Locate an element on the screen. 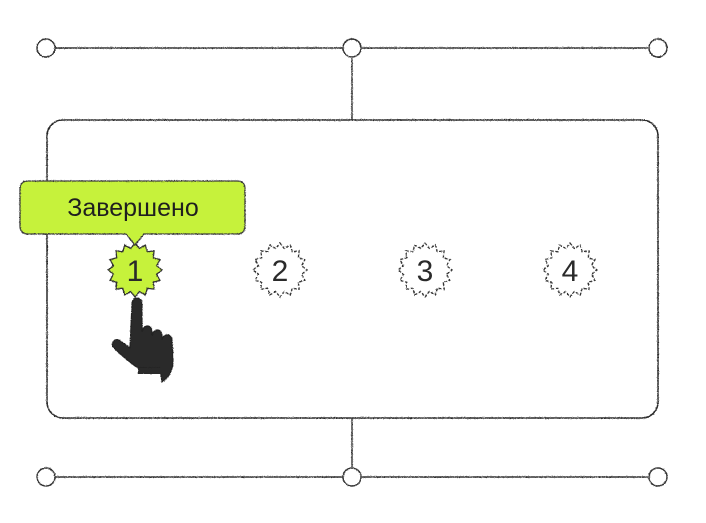 The width and height of the screenshot is (706, 523). bottom-center-node is located at coordinates (352, 477).